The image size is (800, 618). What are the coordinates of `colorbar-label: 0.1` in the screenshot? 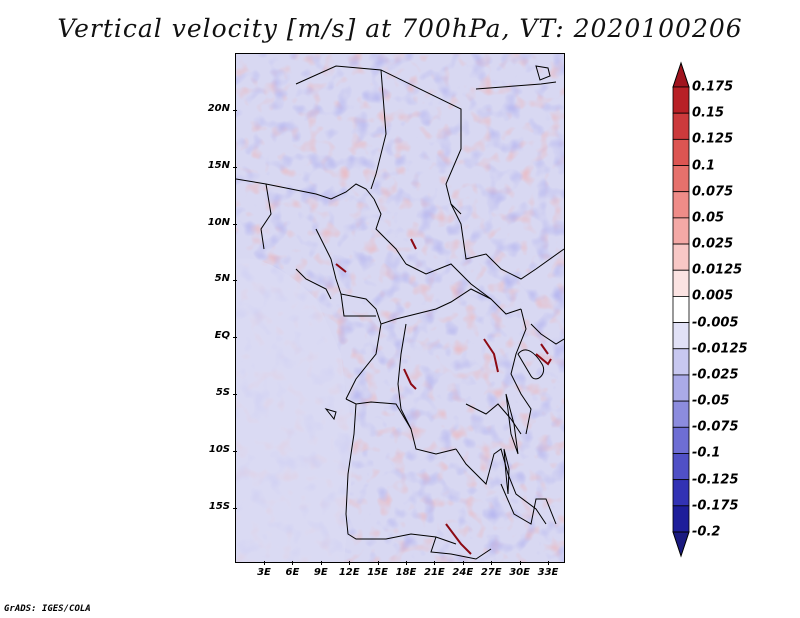 It's located at (704, 166).